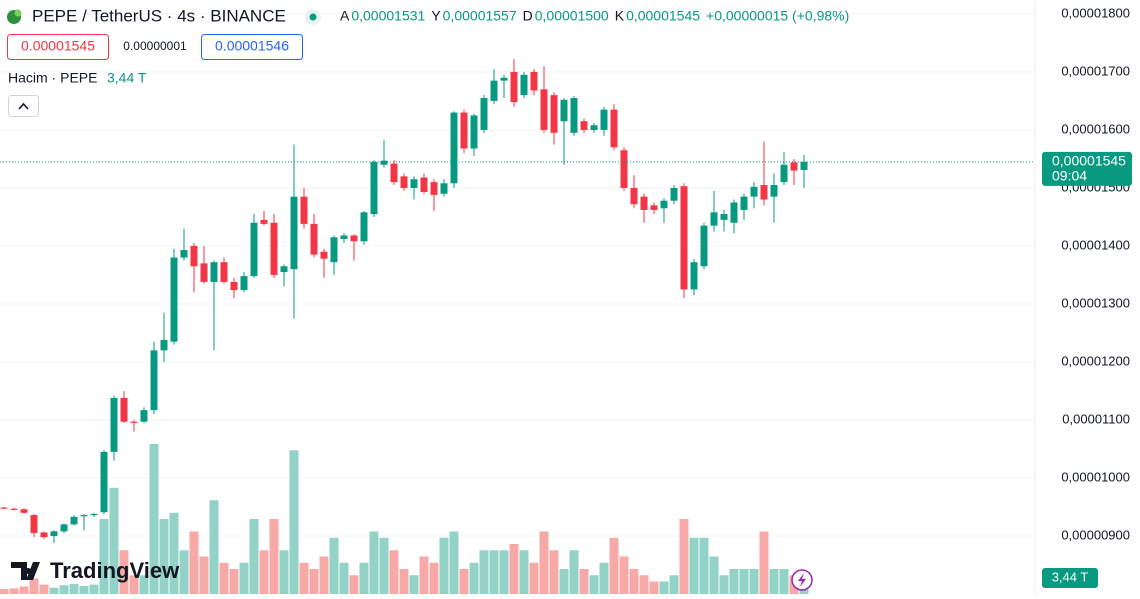  I want to click on brand-name: TradingView, so click(115, 570).